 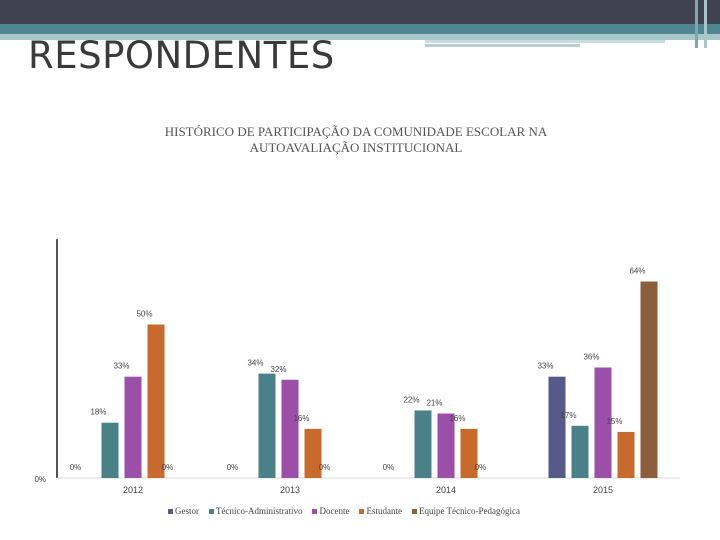 What do you see at coordinates (434, 403) in the screenshot?
I see `data-label-docente-2014: 21%` at bounding box center [434, 403].